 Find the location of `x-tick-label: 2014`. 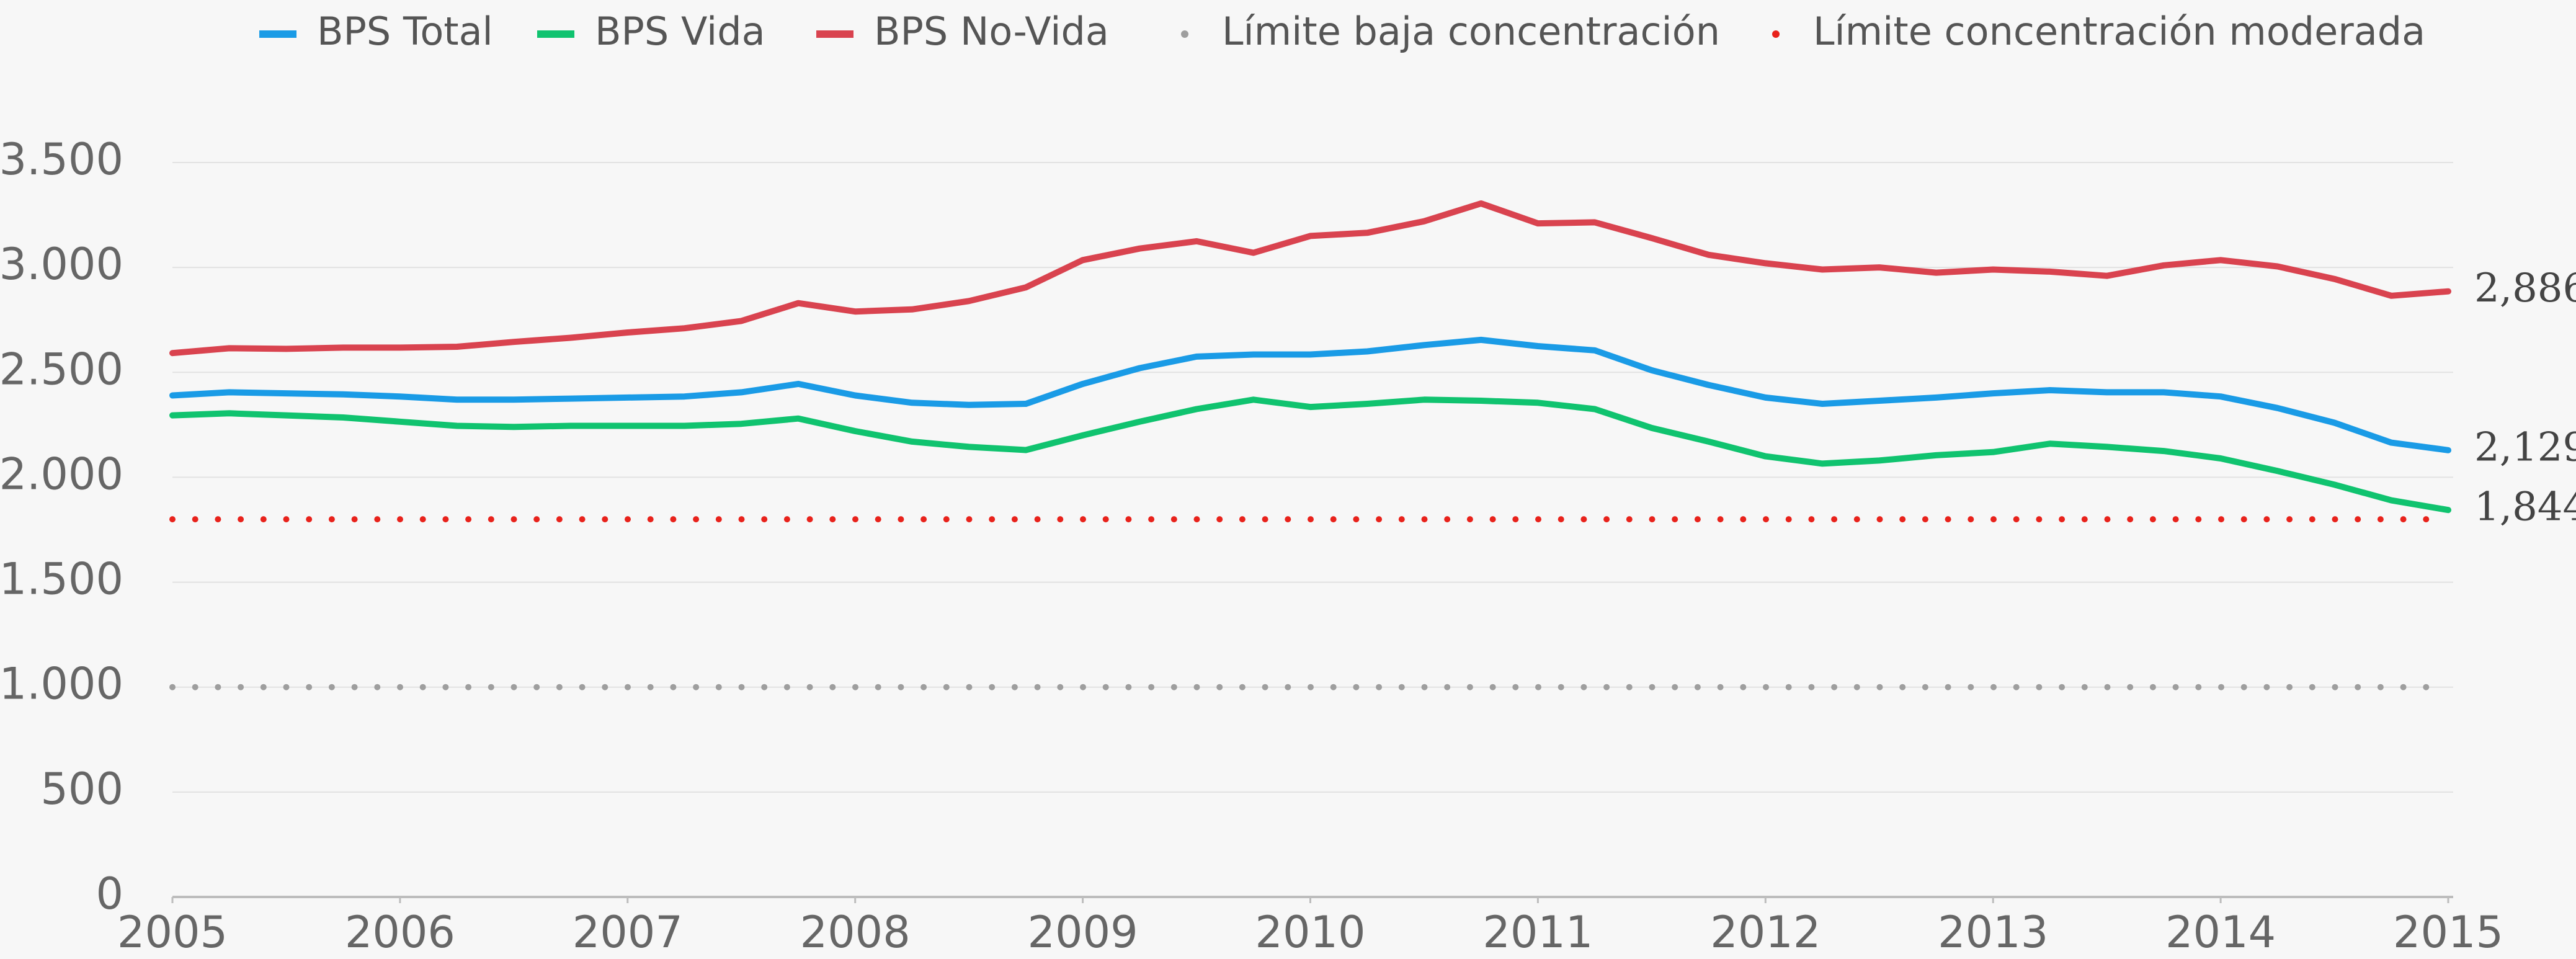

x-tick-label: 2014 is located at coordinates (2220, 932).